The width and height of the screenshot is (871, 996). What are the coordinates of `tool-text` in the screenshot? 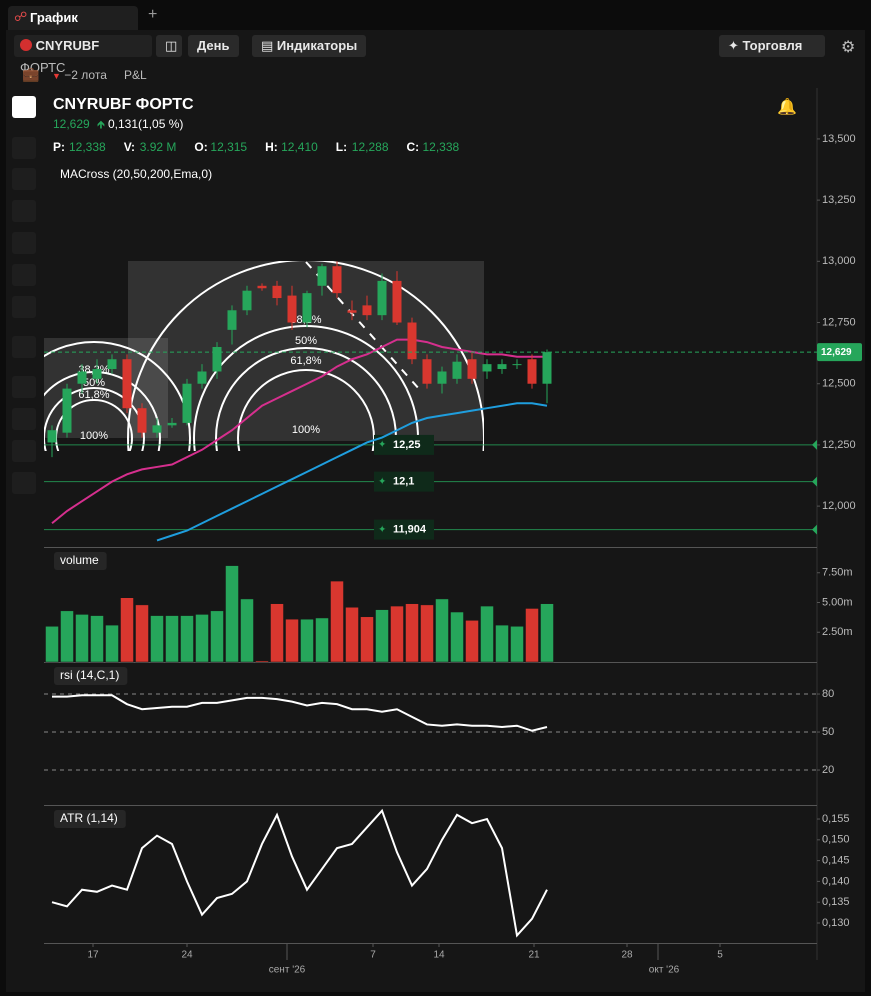 It's located at (24, 211).